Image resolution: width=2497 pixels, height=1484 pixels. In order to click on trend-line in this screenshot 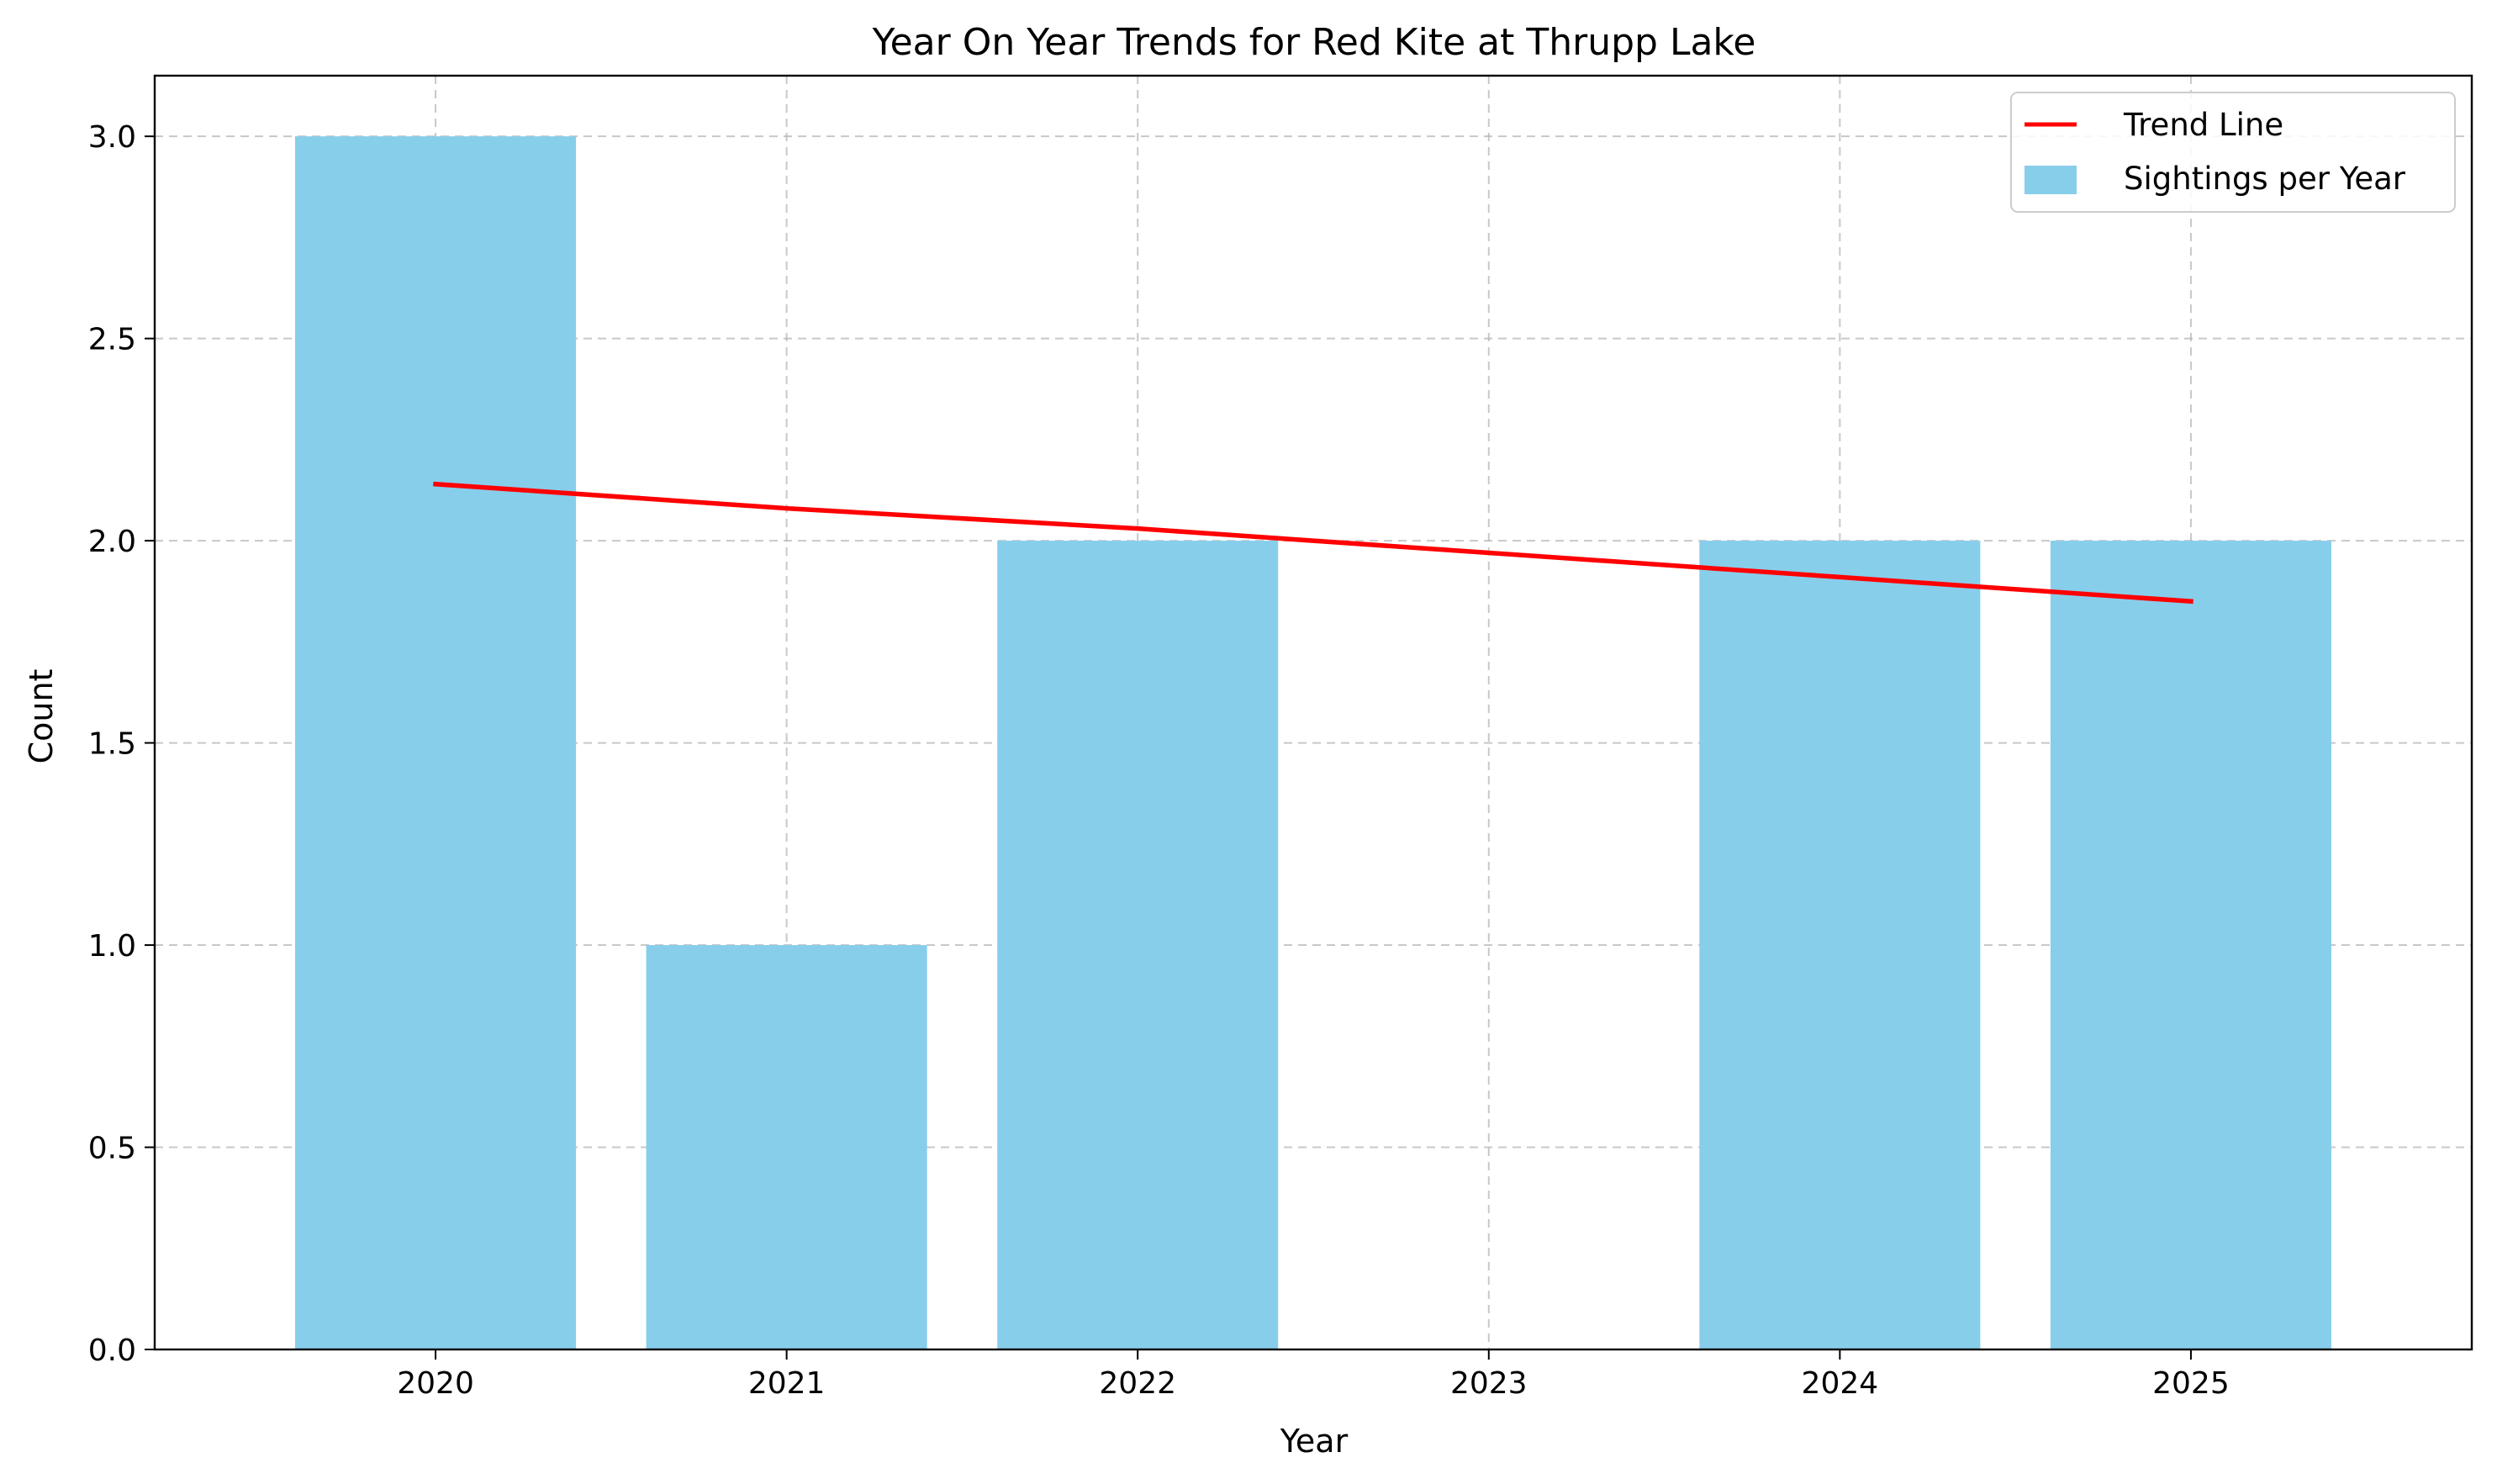, I will do `click(1313, 543)`.